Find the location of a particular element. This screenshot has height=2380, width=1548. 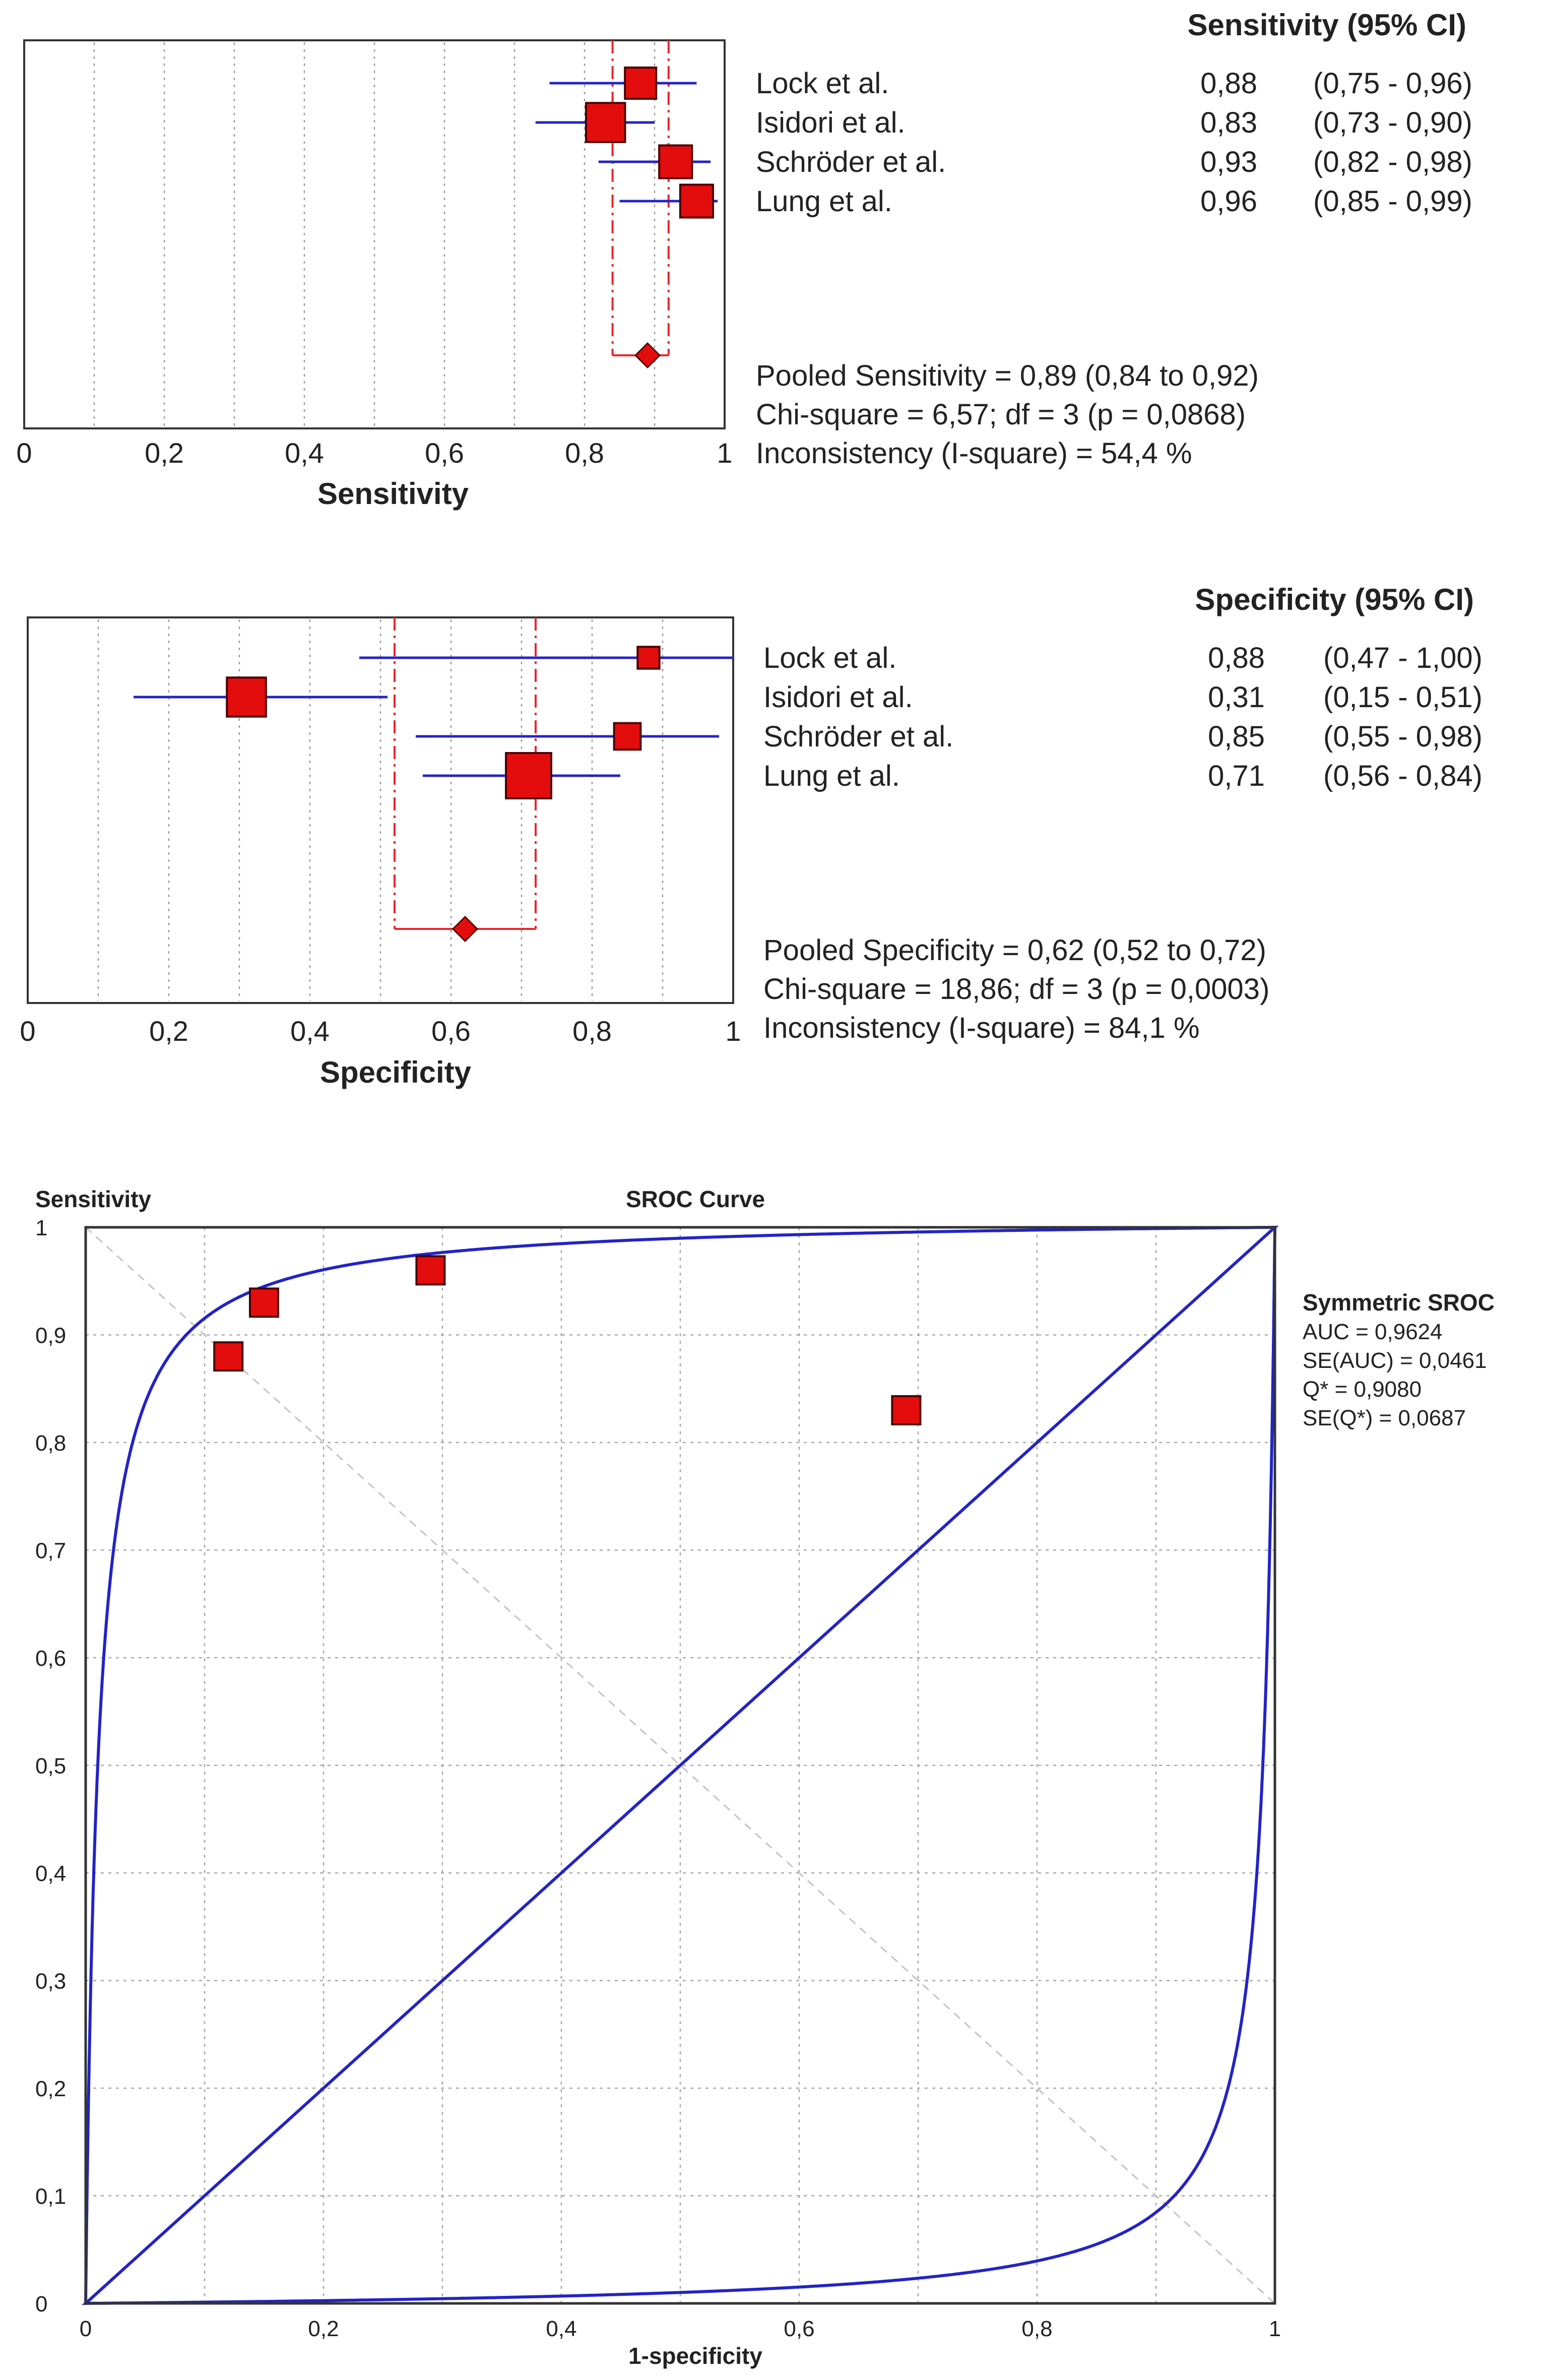

sensitivity-x-ticks: 0 0,2 0,4 0,6 0,8 1 is located at coordinates (374, 453).